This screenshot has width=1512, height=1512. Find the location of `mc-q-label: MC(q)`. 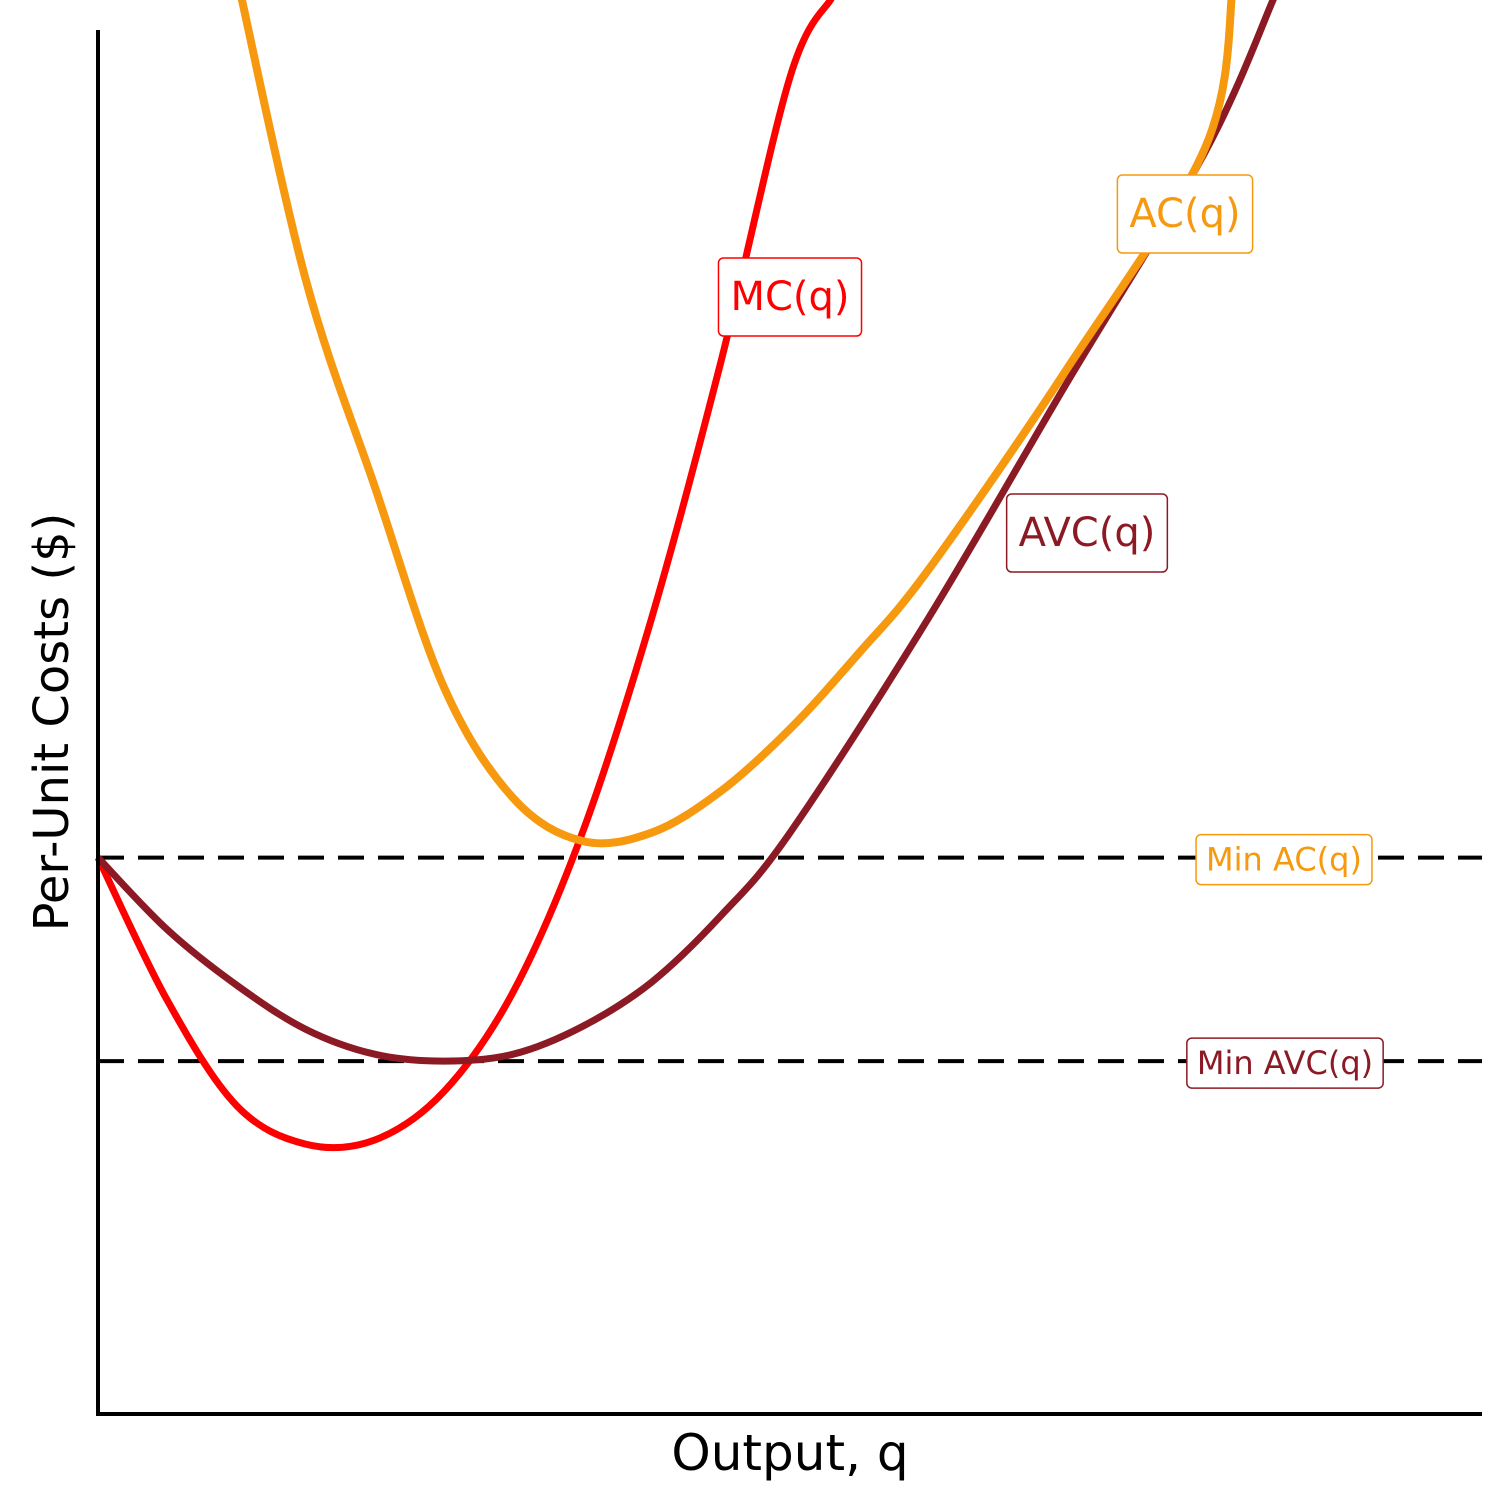

mc-q-label: MC(q) is located at coordinates (790, 297).